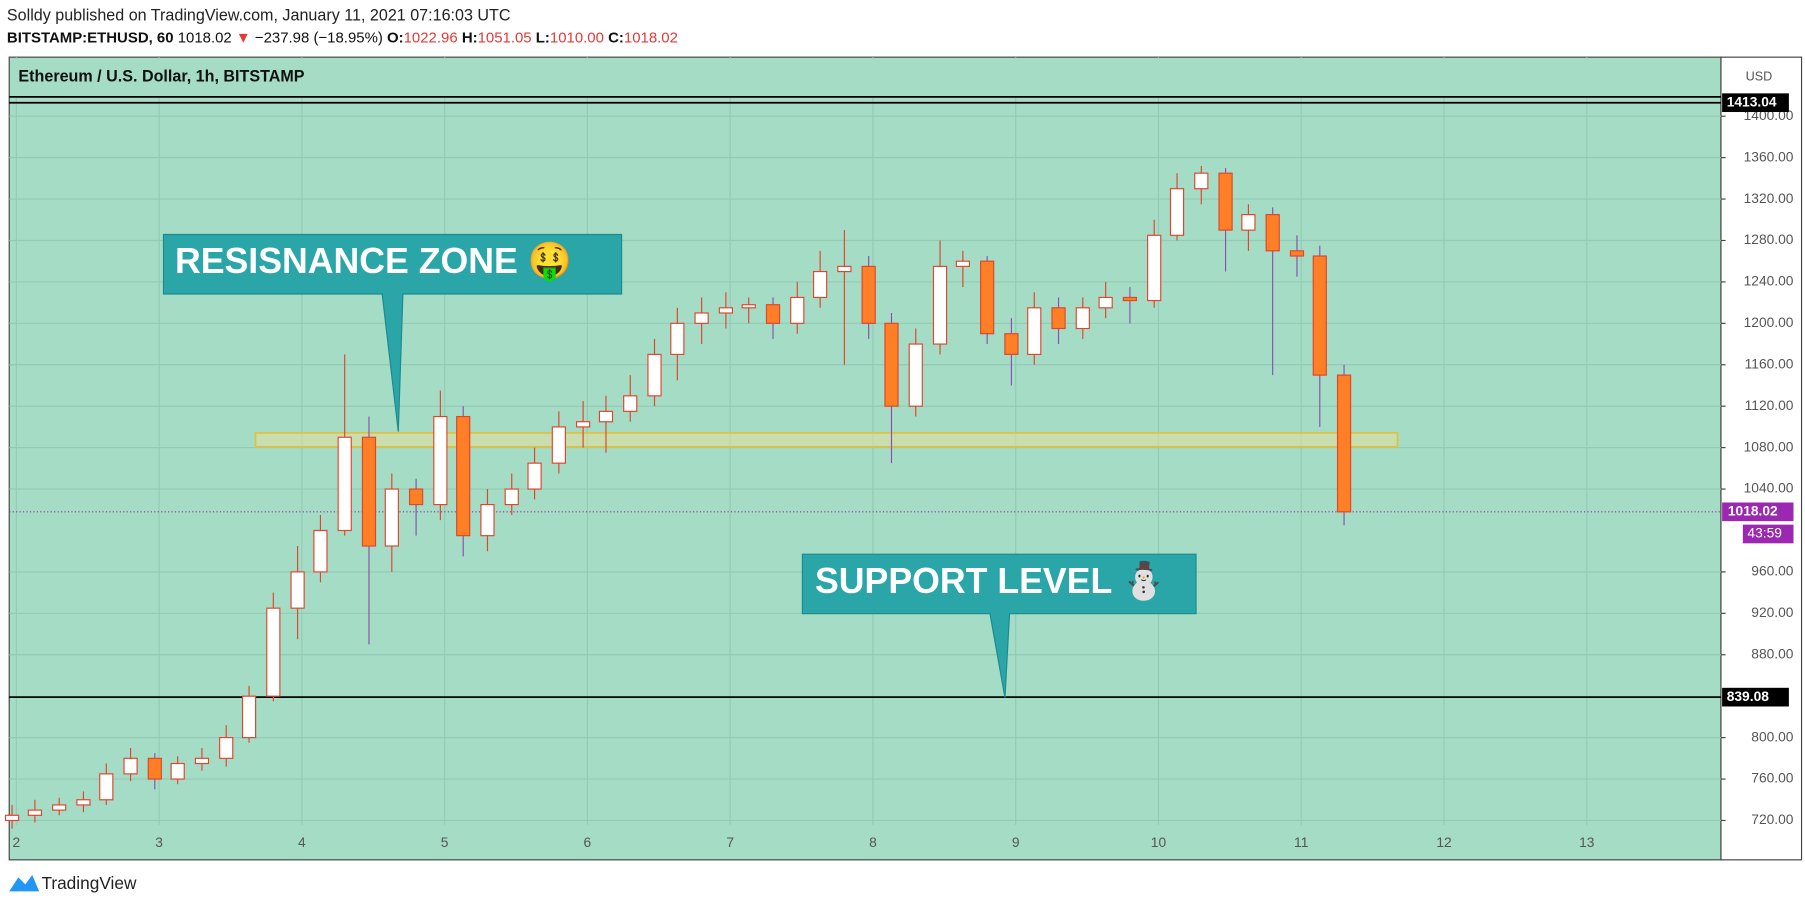 This screenshot has height=901, width=1805. I want to click on x-tick-label: 2, so click(17, 842).